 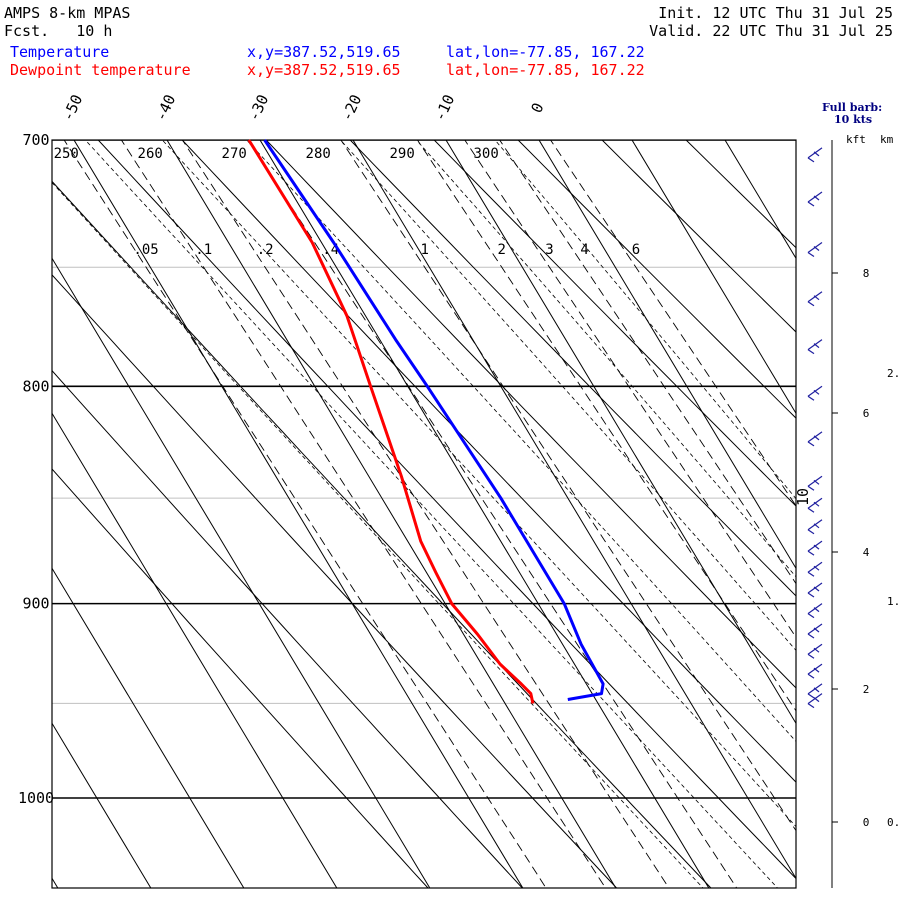 What do you see at coordinates (352, 108) in the screenshot?
I see `temperature-tick-label: -20` at bounding box center [352, 108].